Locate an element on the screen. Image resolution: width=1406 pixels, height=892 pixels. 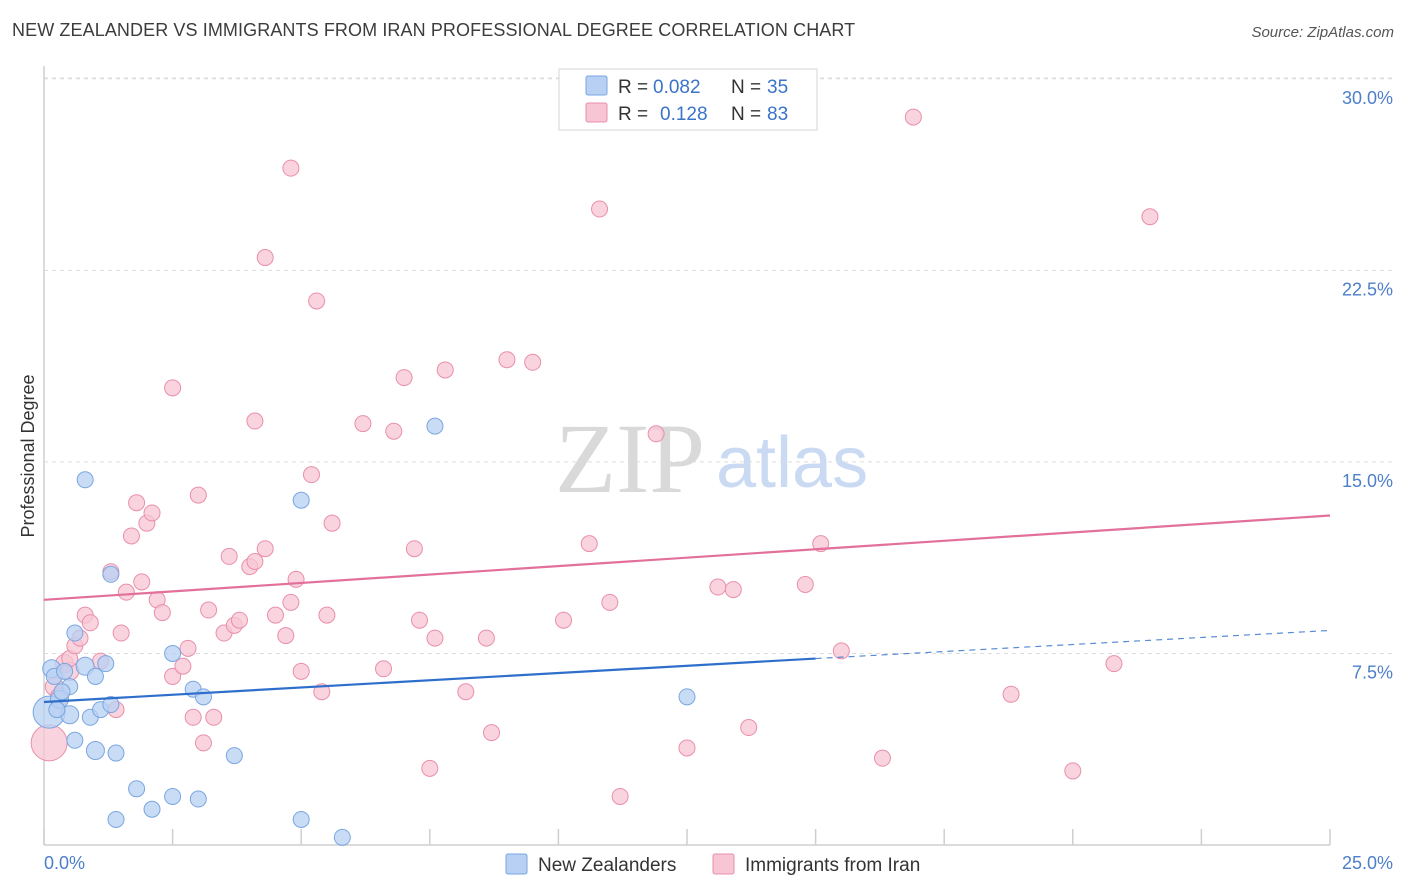
watermark-atlas: atlas is located at coordinates (792, 463).